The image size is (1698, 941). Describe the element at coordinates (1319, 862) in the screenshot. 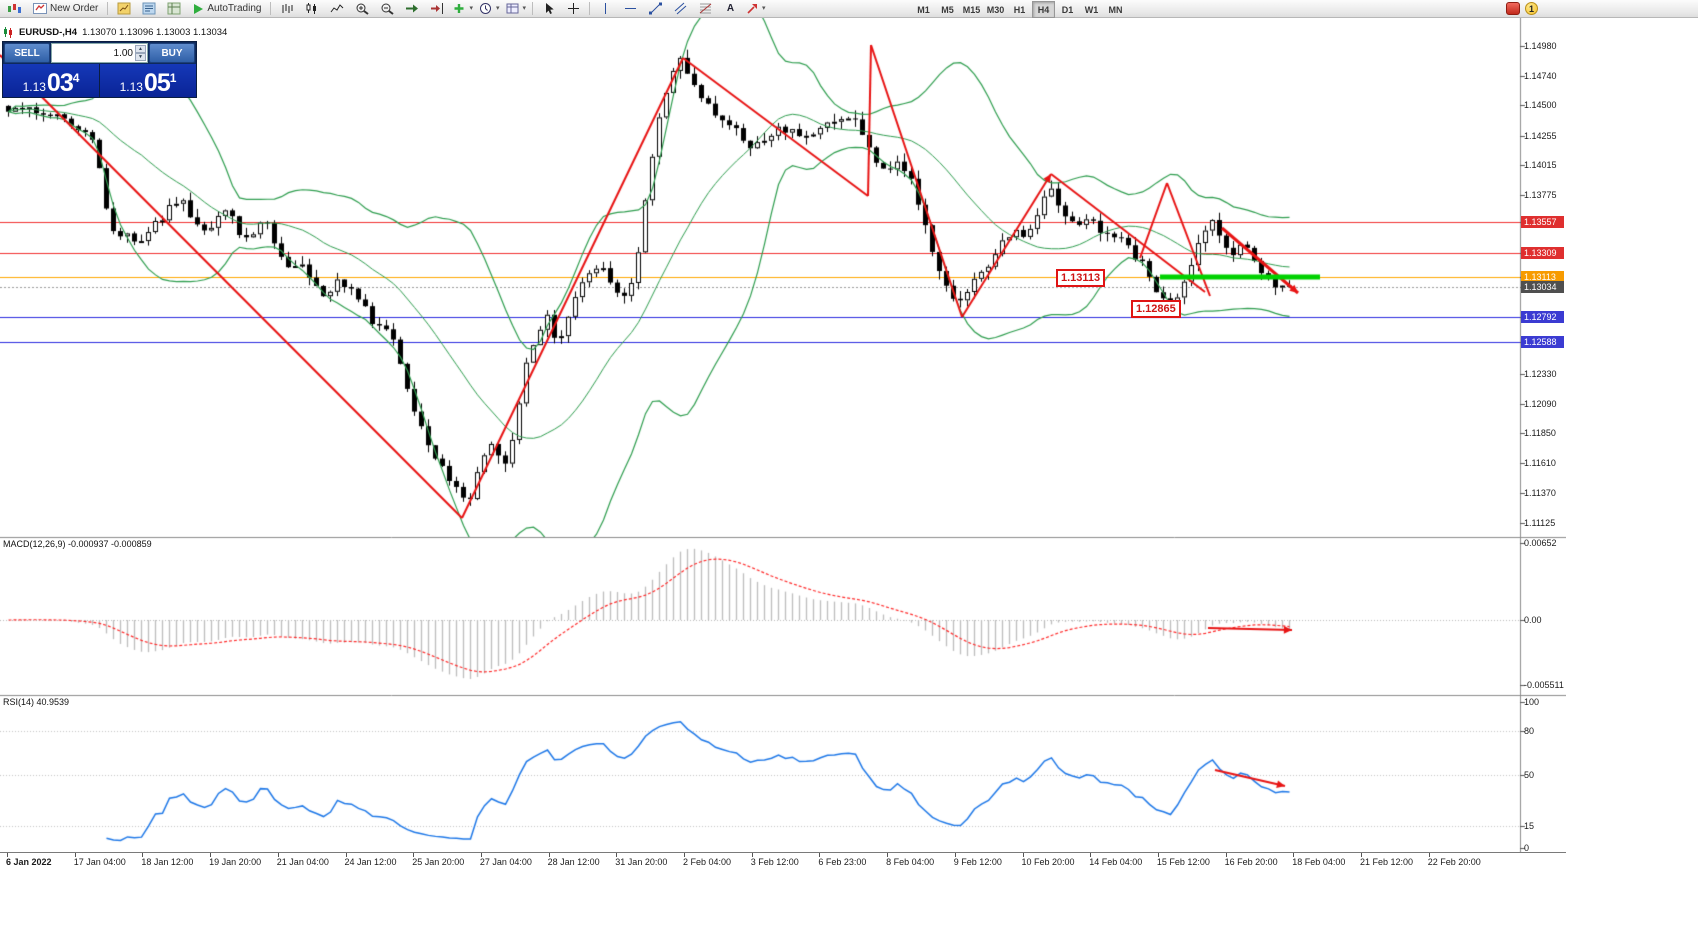

I see `time-axis-label: 18 Feb 04:00` at that location.